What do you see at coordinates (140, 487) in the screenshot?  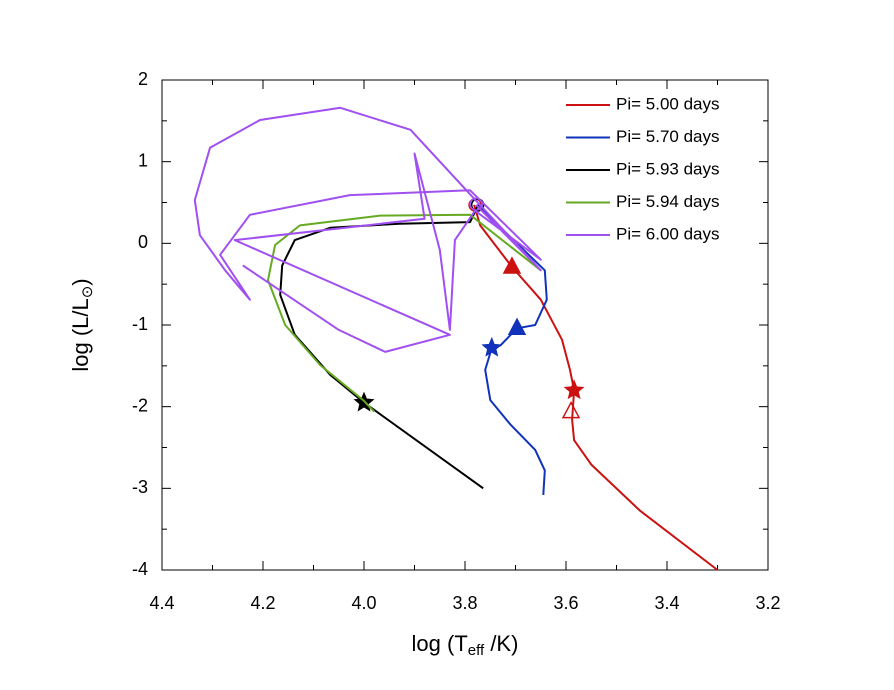 I see `y-tick-label: -3` at bounding box center [140, 487].